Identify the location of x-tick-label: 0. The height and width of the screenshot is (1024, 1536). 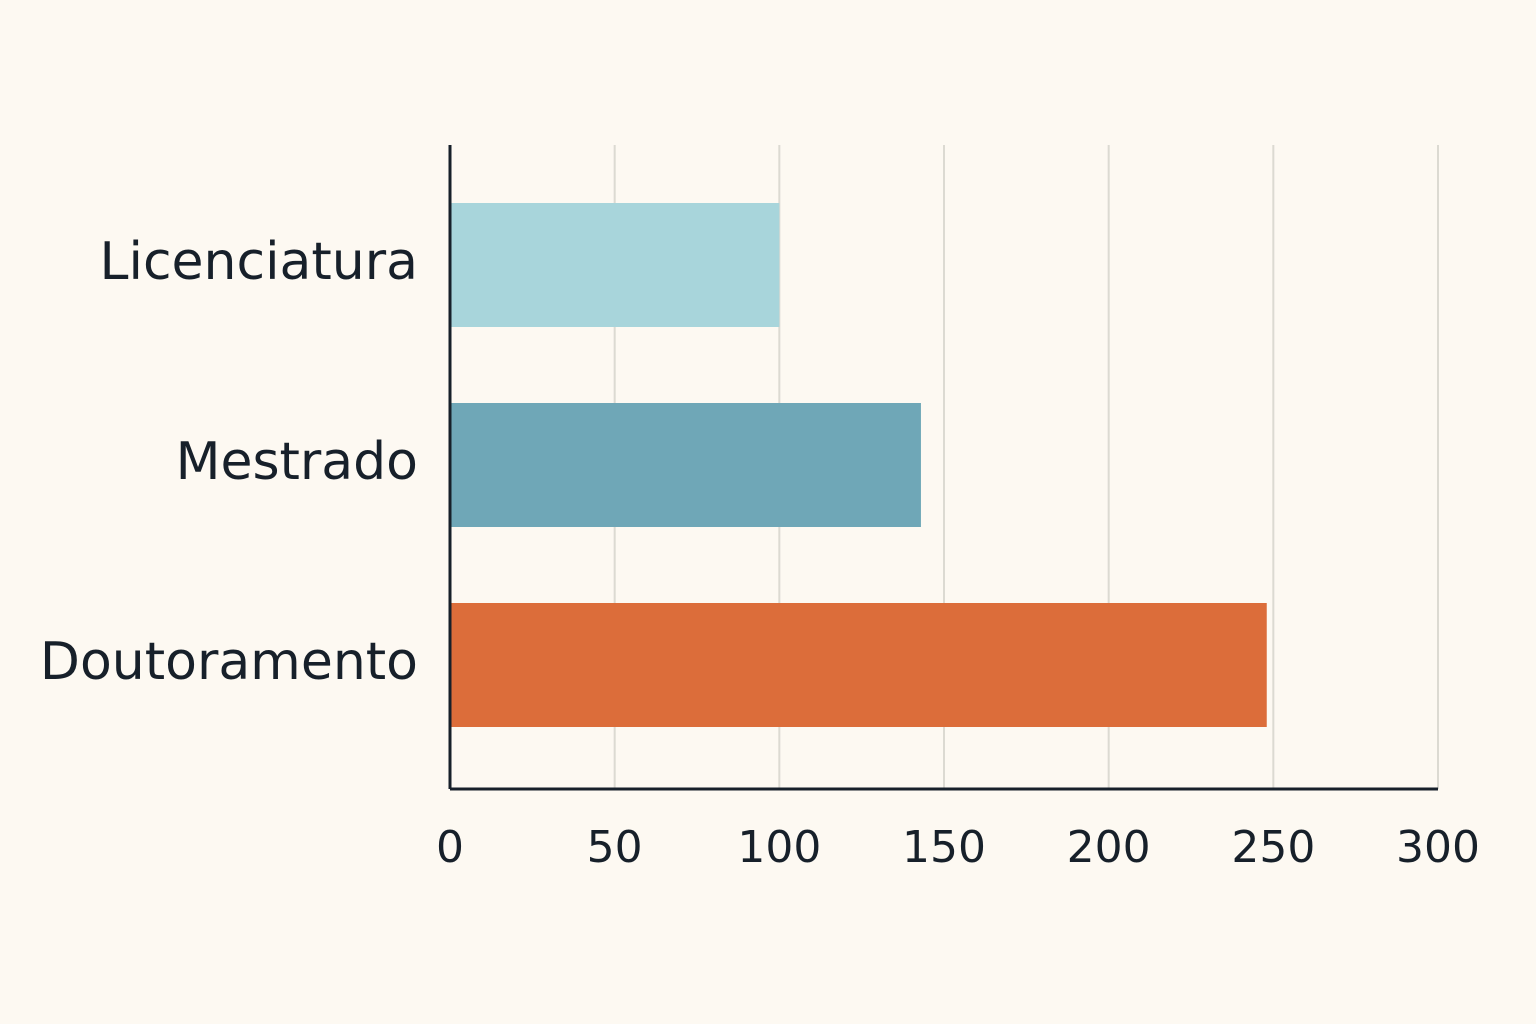
(450, 847).